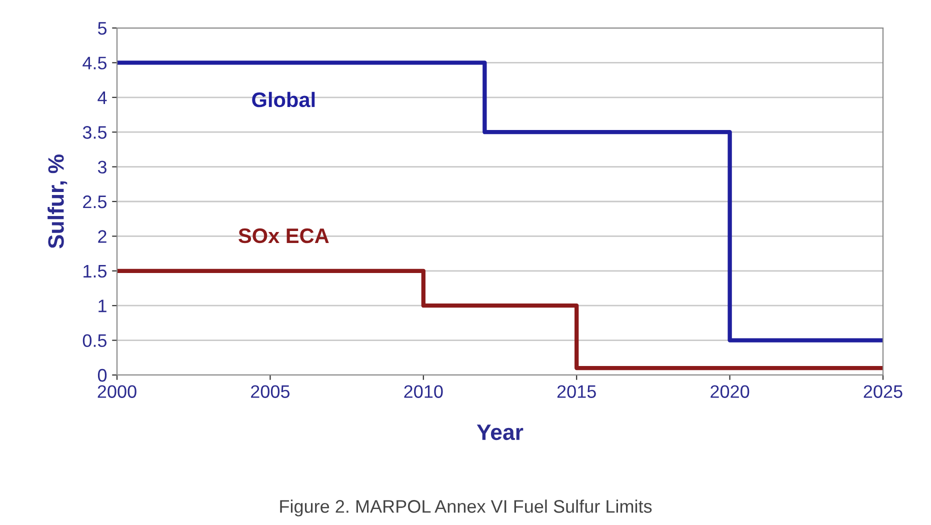 The width and height of the screenshot is (931, 525). What do you see at coordinates (94, 132) in the screenshot?
I see `y-tick-label: 3.5` at bounding box center [94, 132].